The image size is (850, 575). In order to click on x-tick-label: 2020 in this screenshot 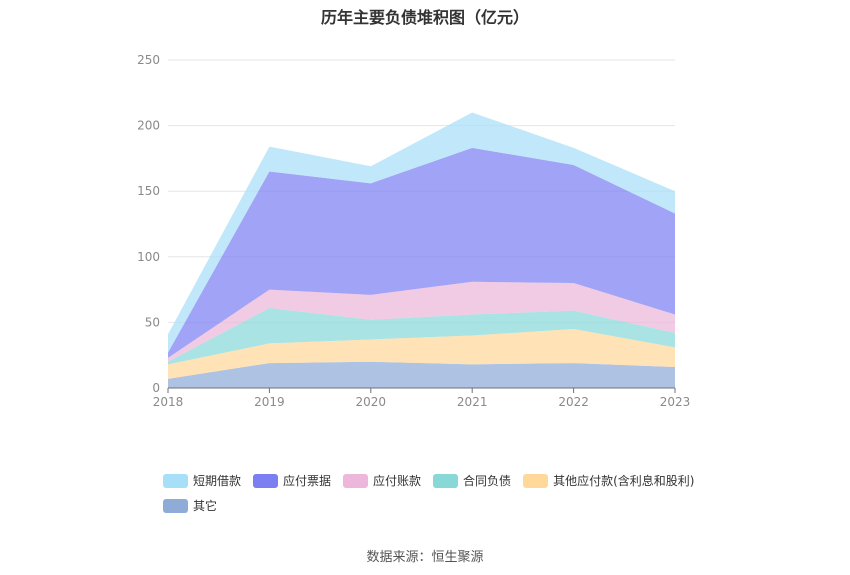, I will do `click(371, 402)`.